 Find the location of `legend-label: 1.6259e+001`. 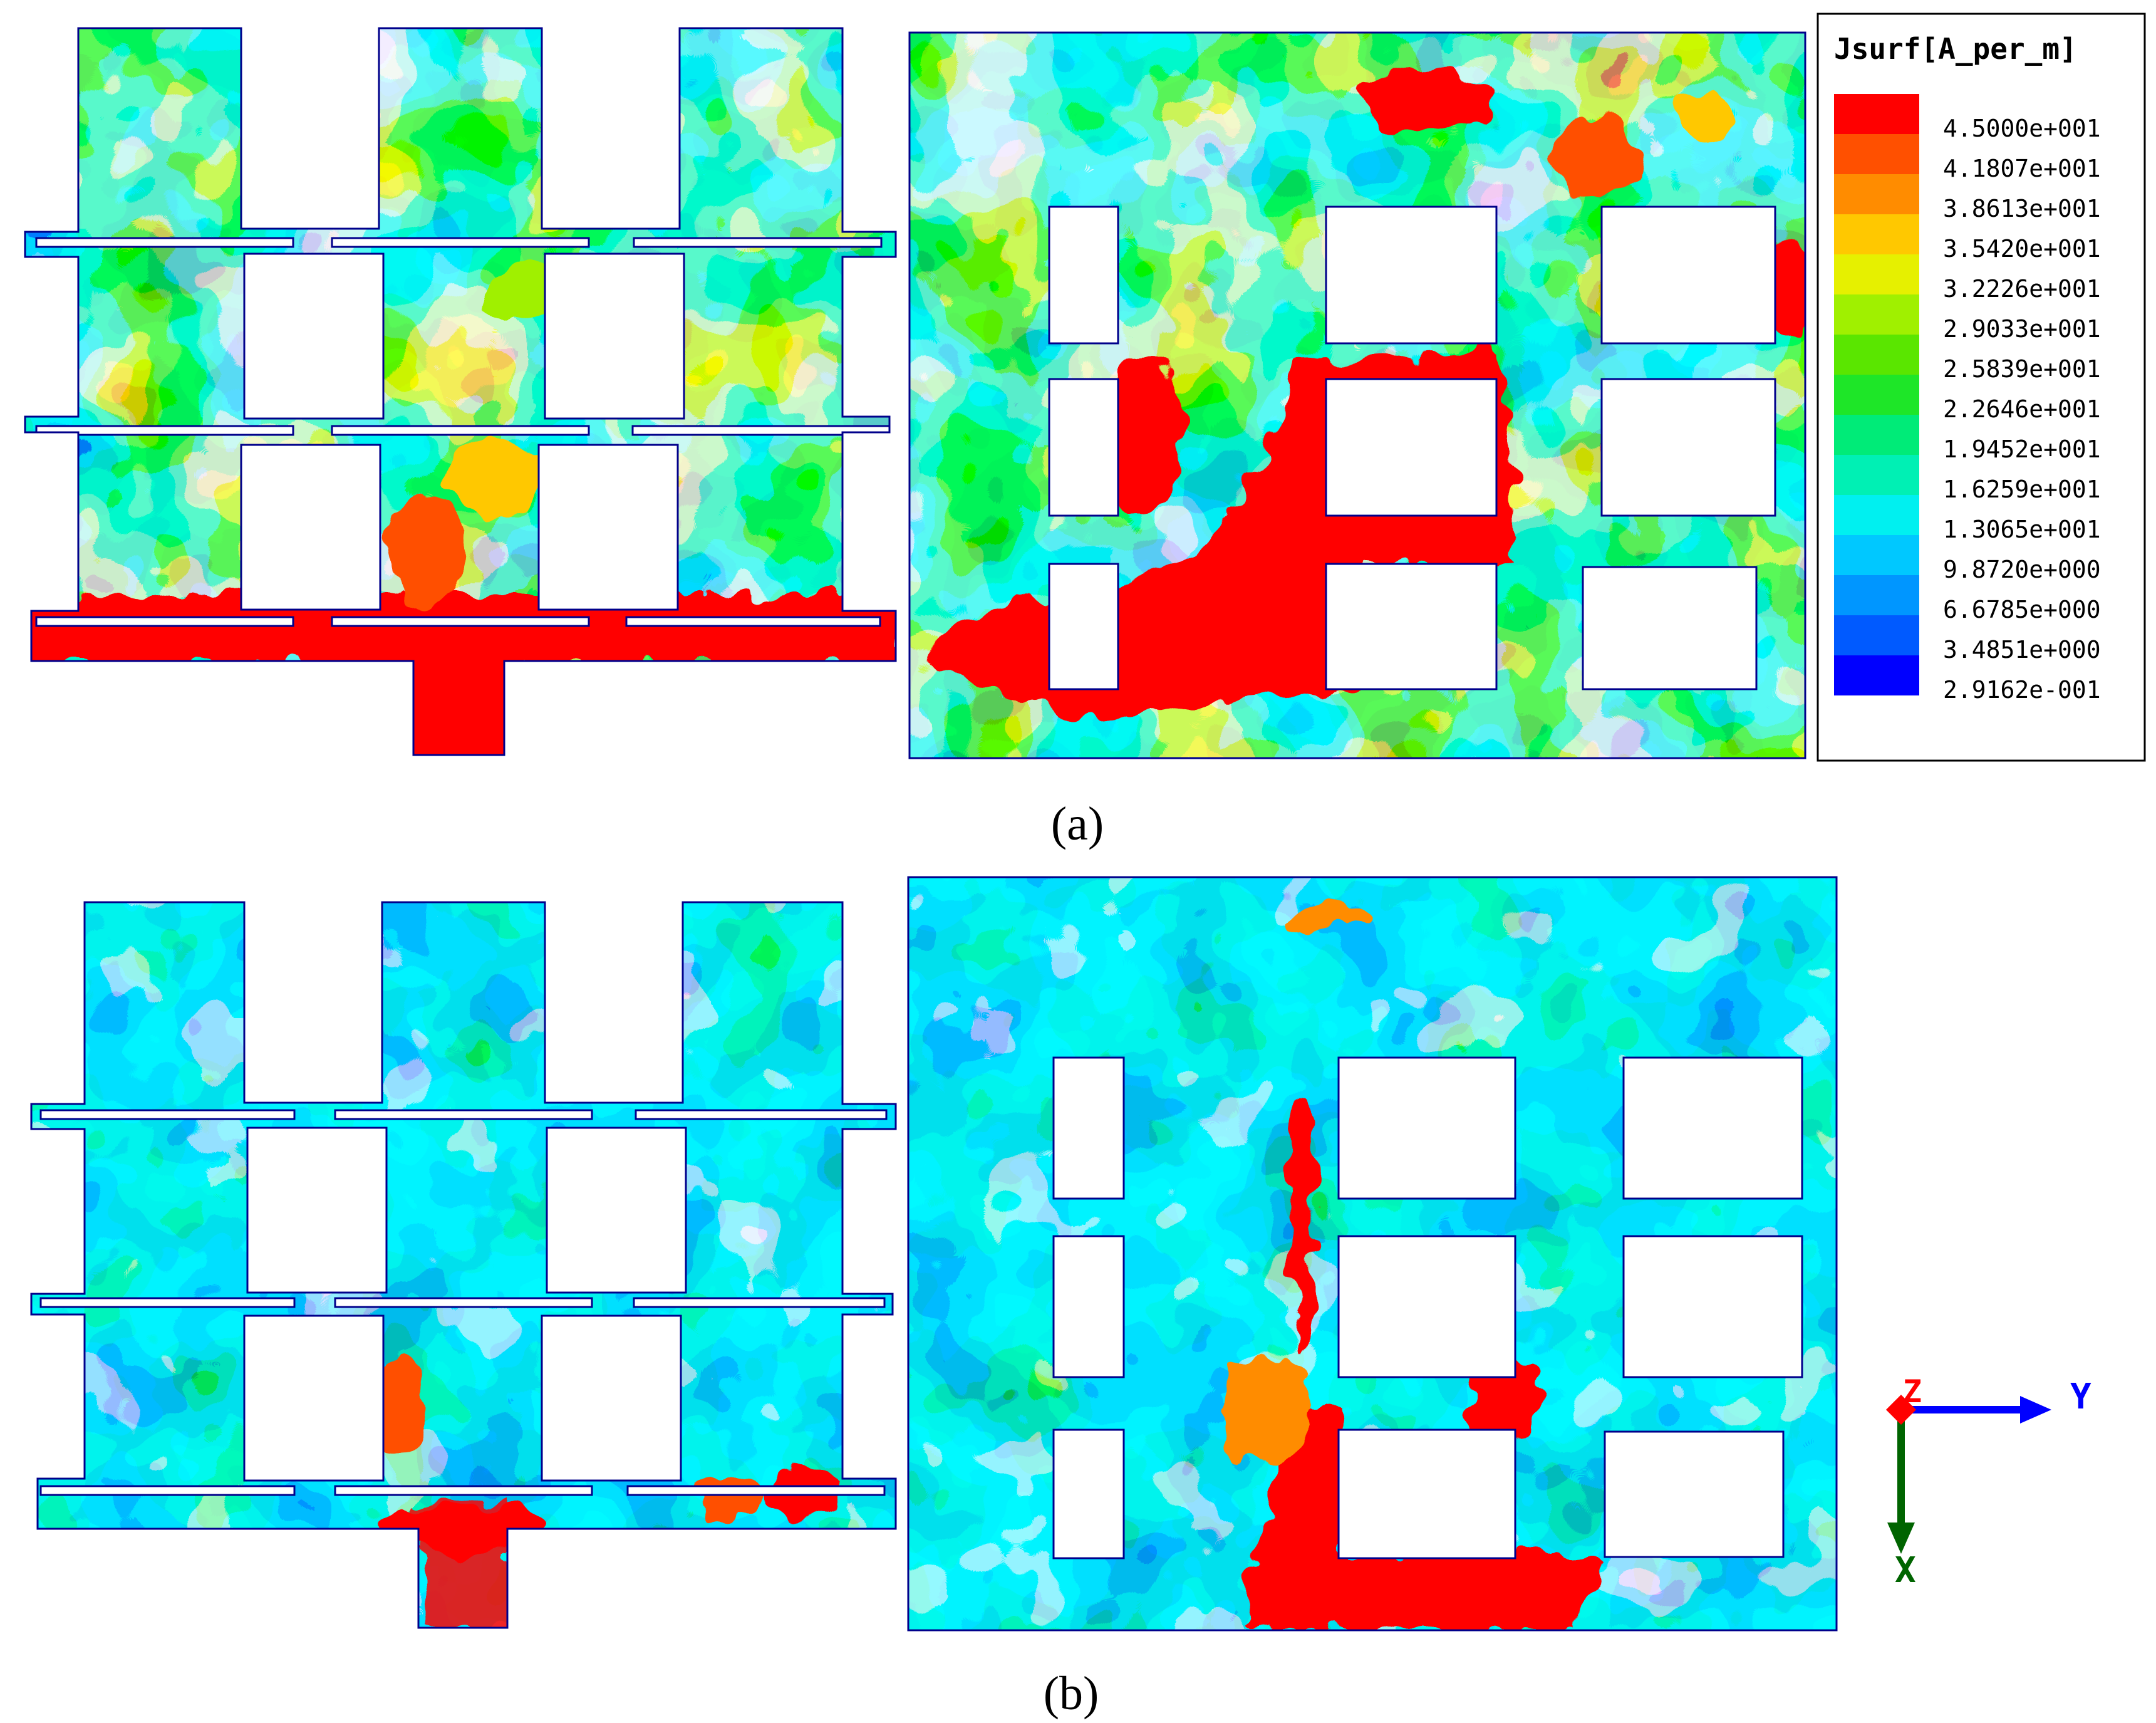

legend-label: 1.6259e+001 is located at coordinates (2022, 489).